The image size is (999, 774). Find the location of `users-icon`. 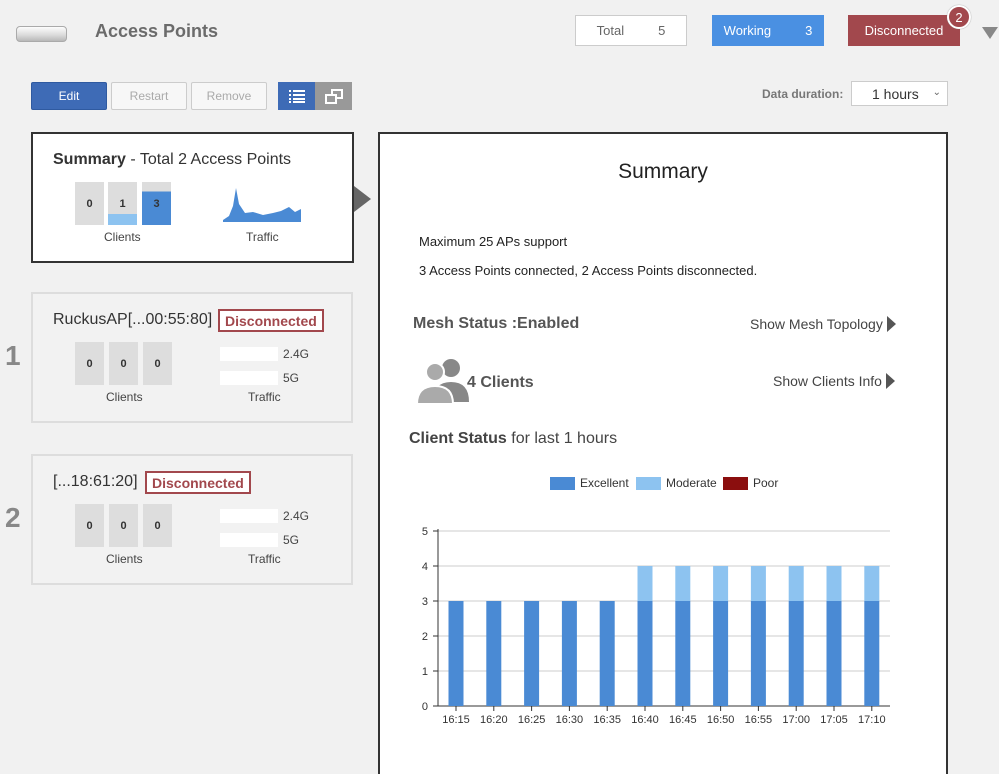

users-icon is located at coordinates (443, 381).